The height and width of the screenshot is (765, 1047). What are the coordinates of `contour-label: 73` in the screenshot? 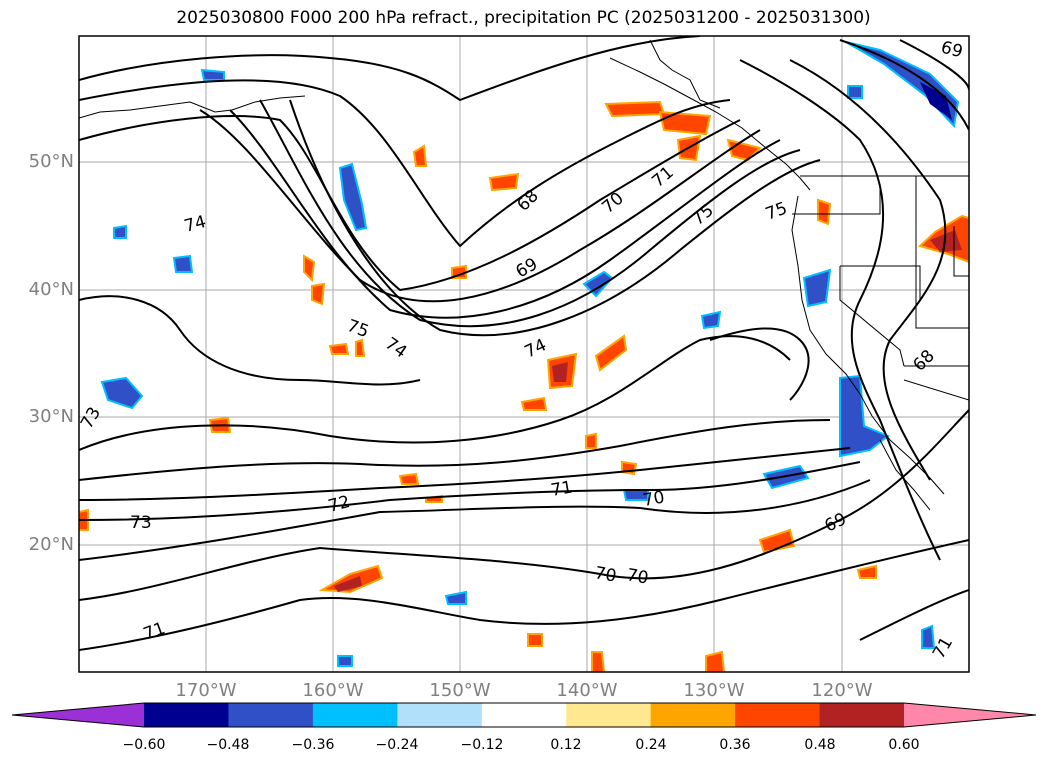 It's located at (141, 523).